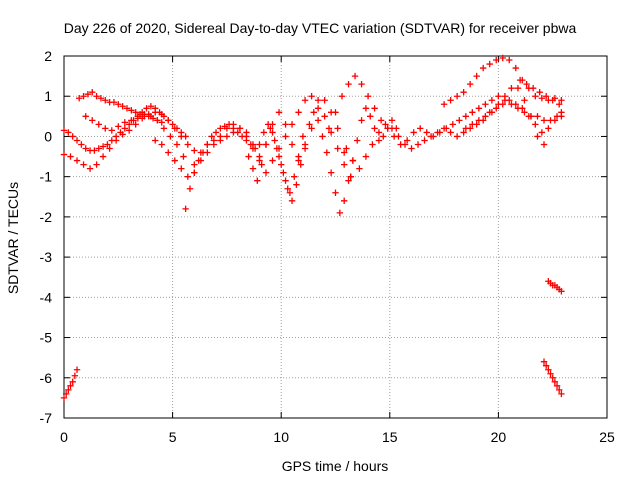 The width and height of the screenshot is (640, 480). What do you see at coordinates (555, 286) in the screenshot?
I see `series-track-o` at bounding box center [555, 286].